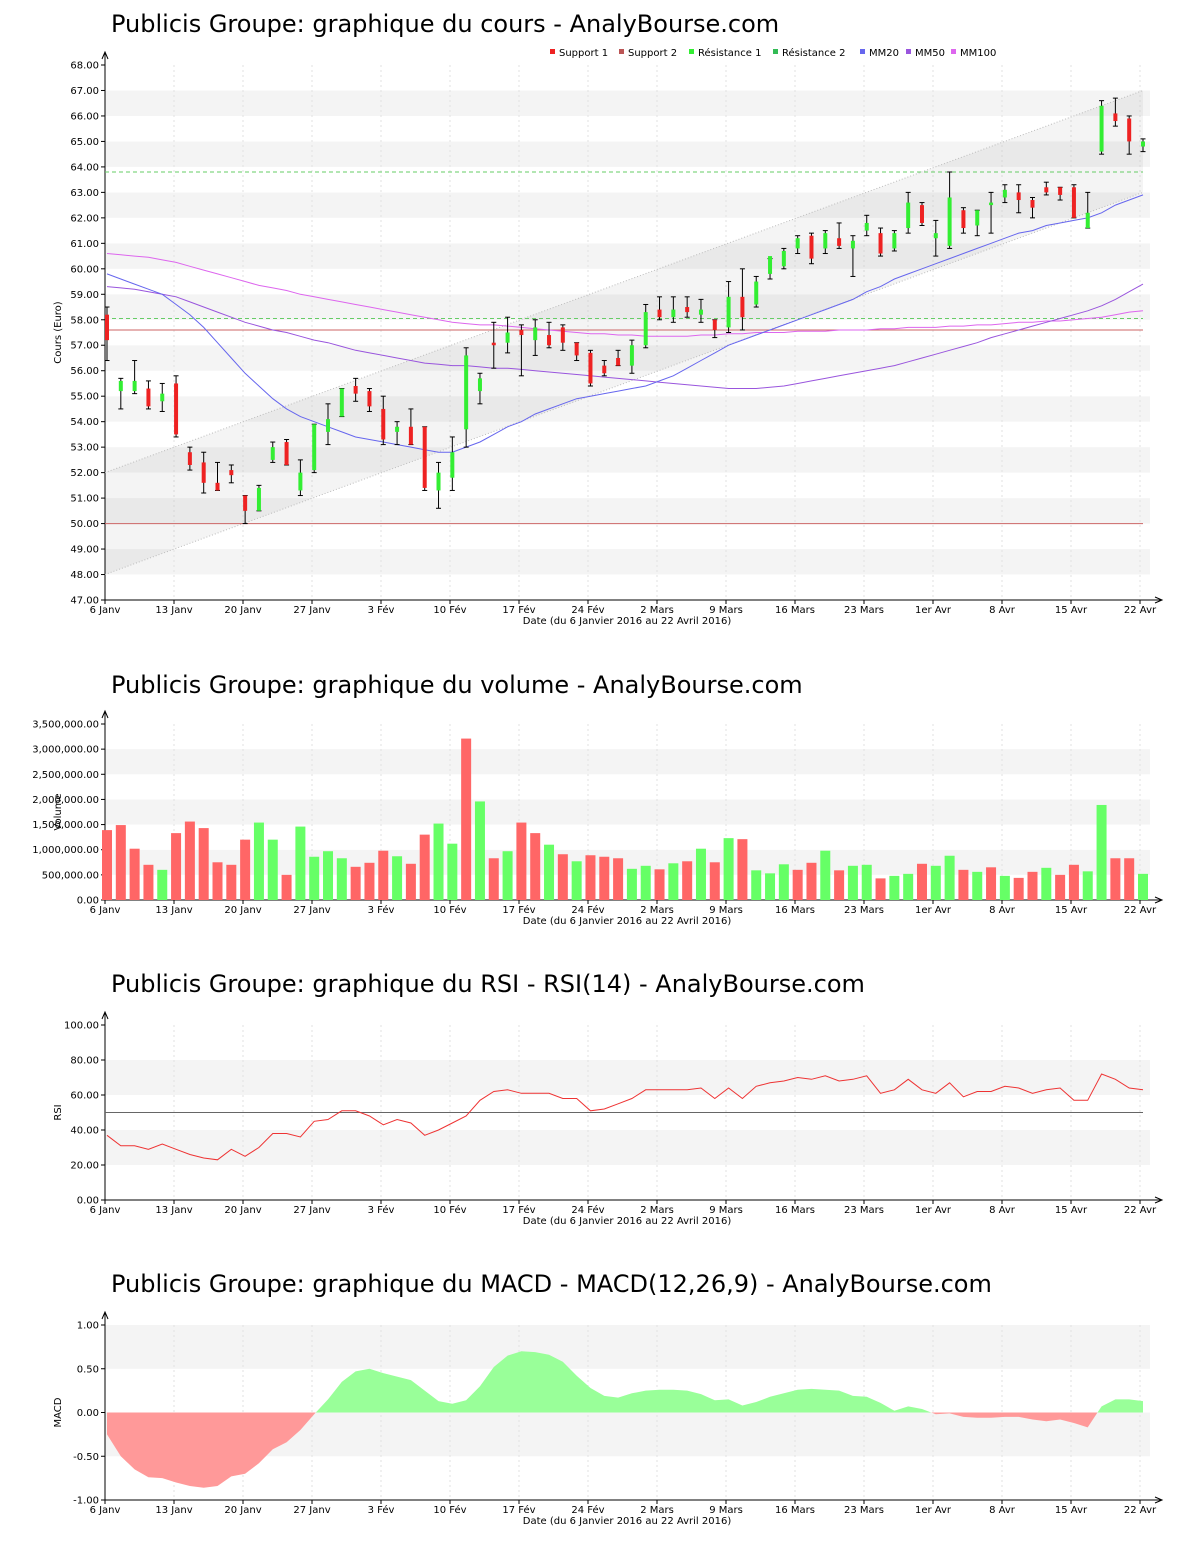 Image resolution: width=1200 pixels, height=1550 pixels. Describe the element at coordinates (84, 524) in the screenshot. I see `price-y-tick-label: 50.00` at that location.